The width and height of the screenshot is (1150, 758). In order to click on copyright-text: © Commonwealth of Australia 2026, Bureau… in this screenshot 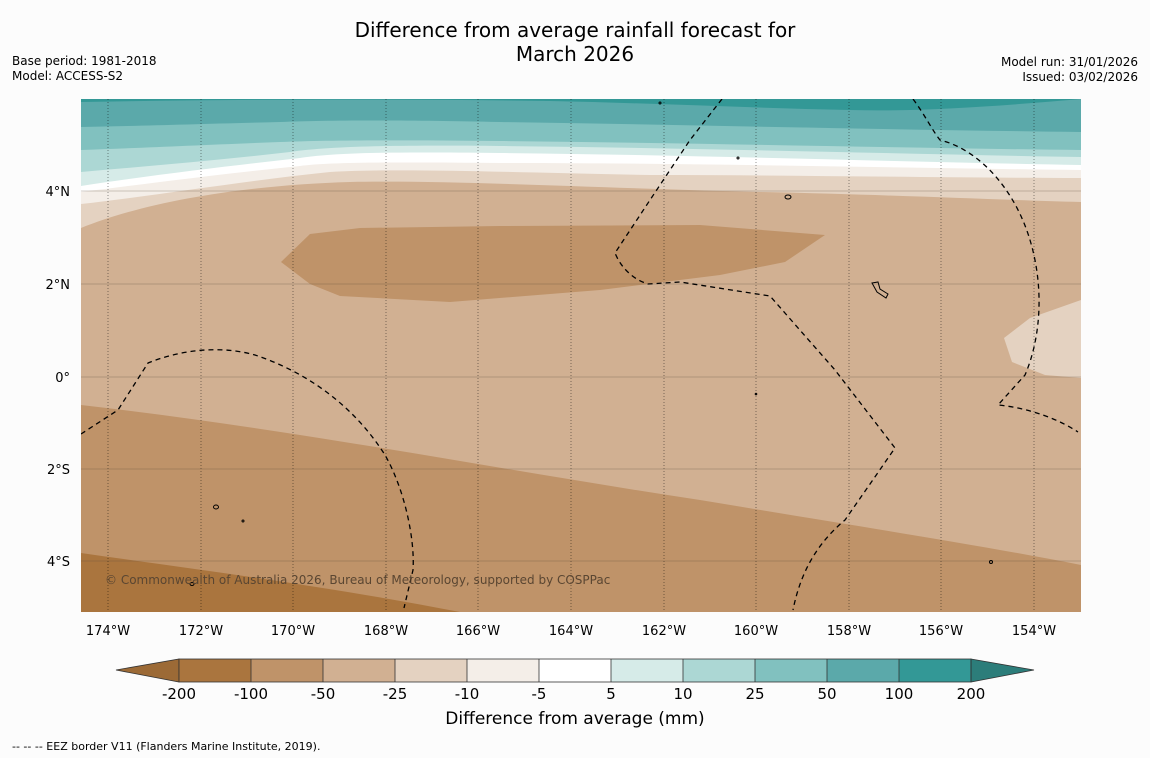, I will do `click(357, 580)`.